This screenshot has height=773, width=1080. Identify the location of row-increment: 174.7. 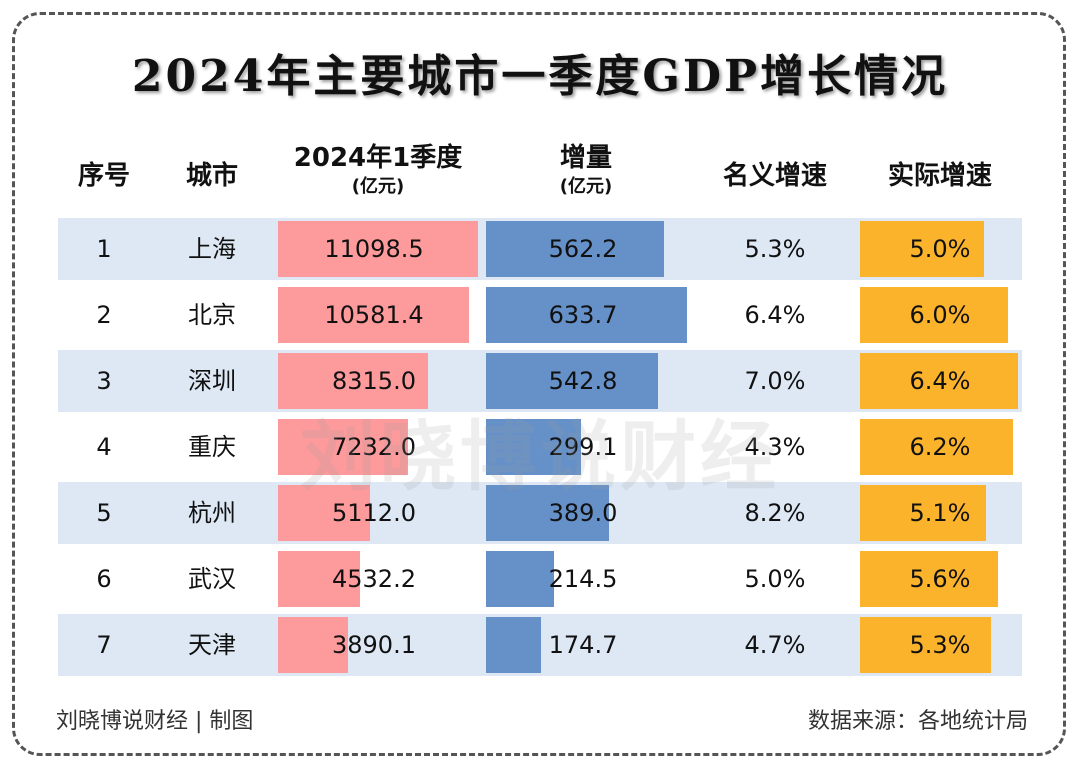
(583, 645).